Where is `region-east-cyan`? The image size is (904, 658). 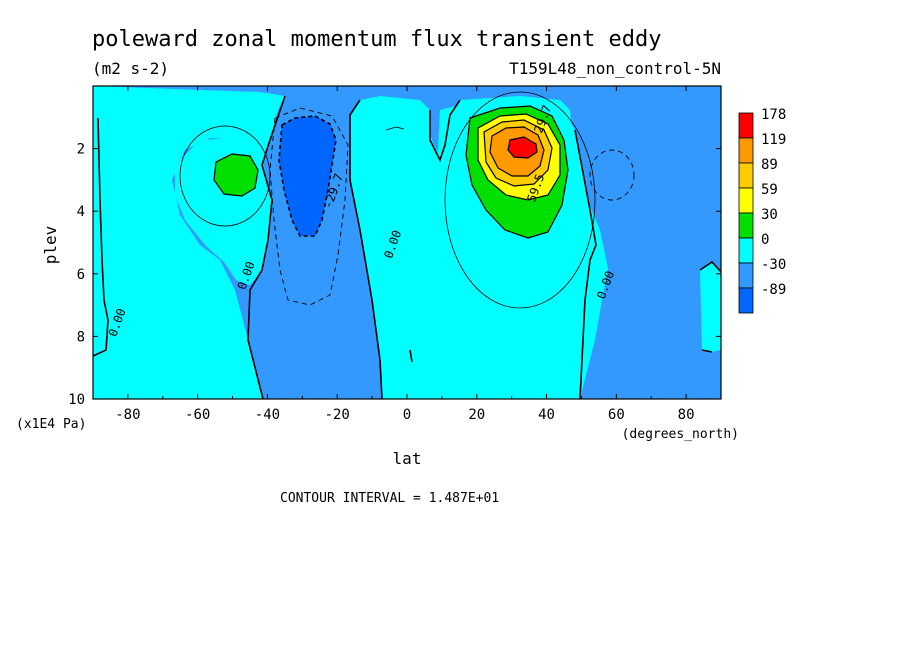 region-east-cyan is located at coordinates (710, 307).